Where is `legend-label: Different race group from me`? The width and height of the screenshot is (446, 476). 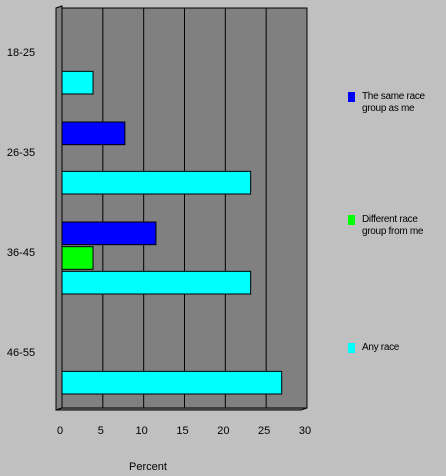 legend-label: Different race group from me is located at coordinates (393, 225).